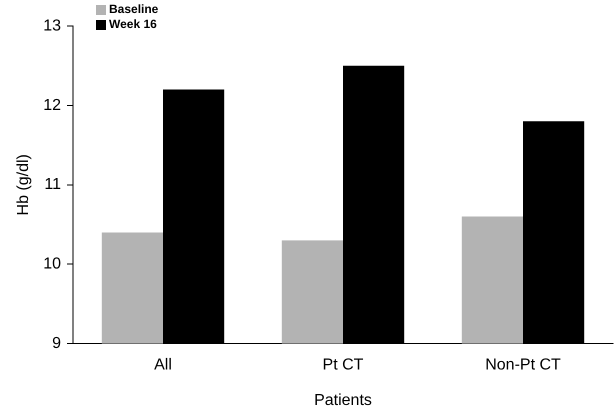 The image size is (615, 416). What do you see at coordinates (133, 9) in the screenshot?
I see `legend-label: Baseline` at bounding box center [133, 9].